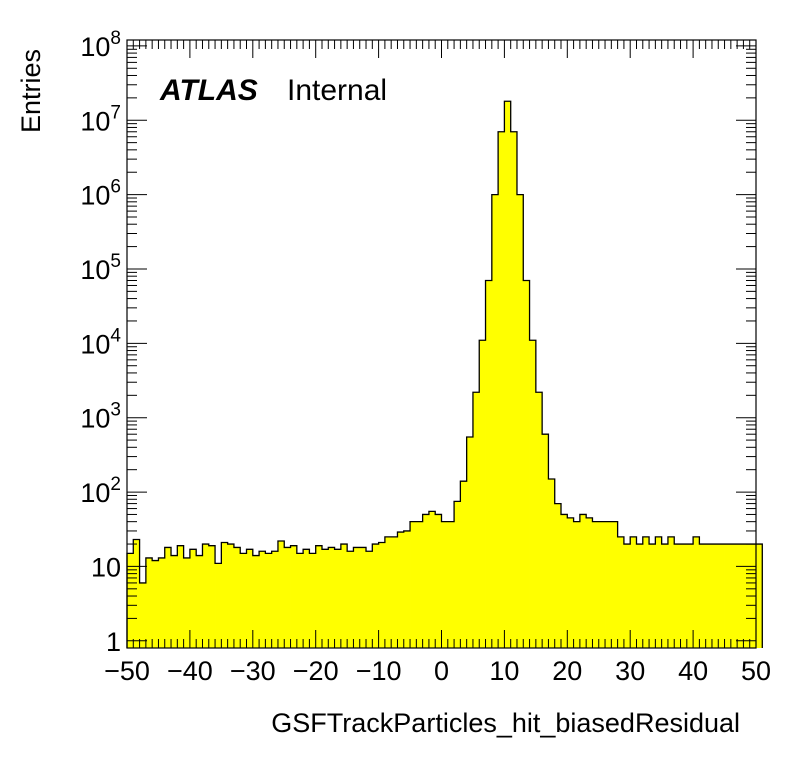 This screenshot has width=796, height=772. I want to click on x-axis-tick-labels: −50 −40 −30 −20 −10 0 10 20 30 40 50, so click(437, 671).